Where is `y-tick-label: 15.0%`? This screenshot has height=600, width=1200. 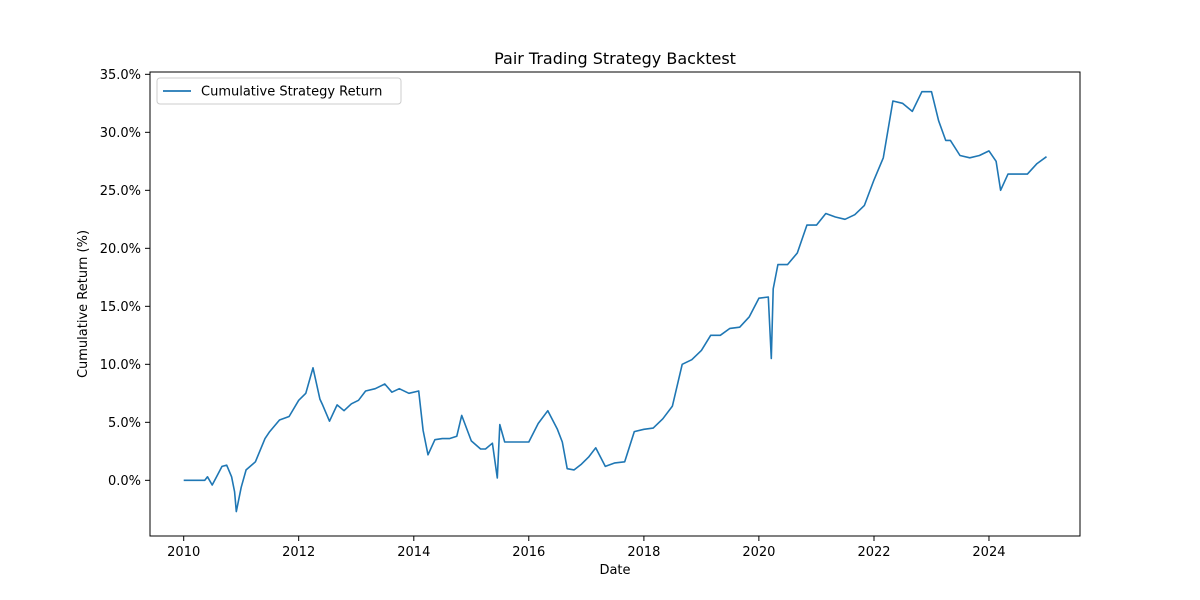
y-tick-label: 15.0% is located at coordinates (120, 307).